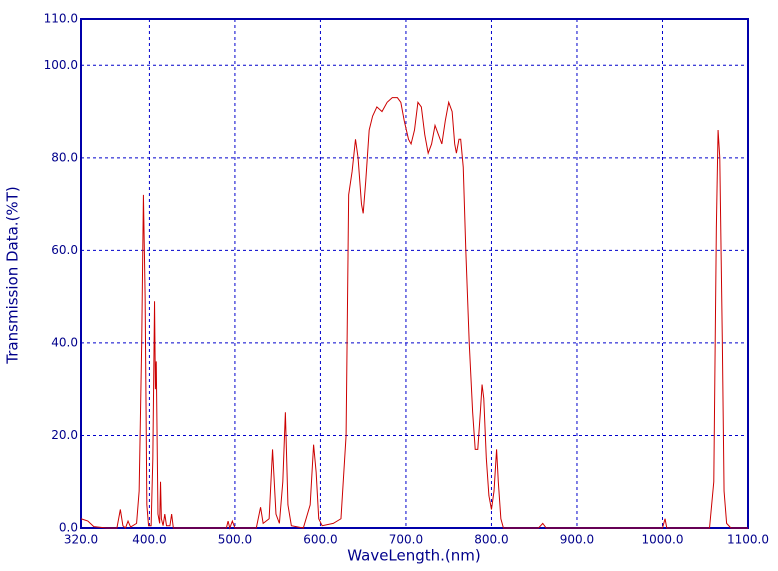 The image size is (778, 571). I want to click on x-tick-label: 800.0, so click(491, 540).